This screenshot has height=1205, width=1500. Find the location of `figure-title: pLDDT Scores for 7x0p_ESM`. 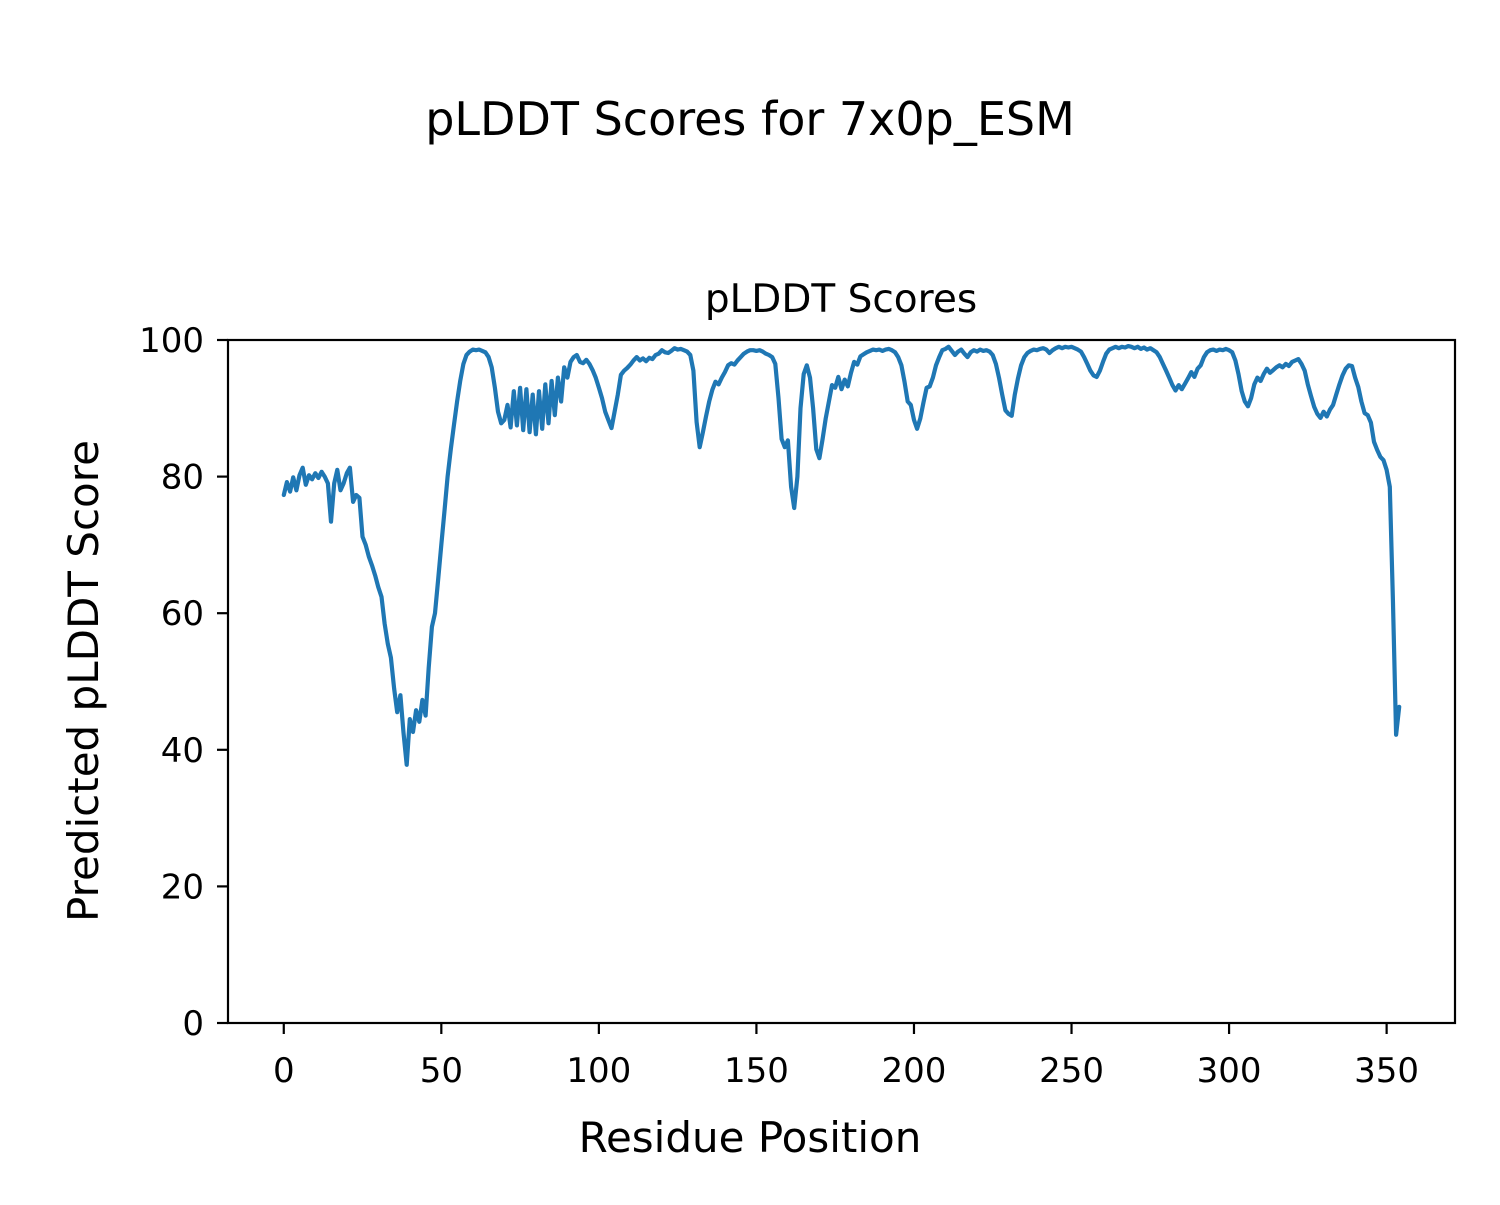

figure-title: pLDDT Scores for 7x0p_ESM is located at coordinates (750, 119).